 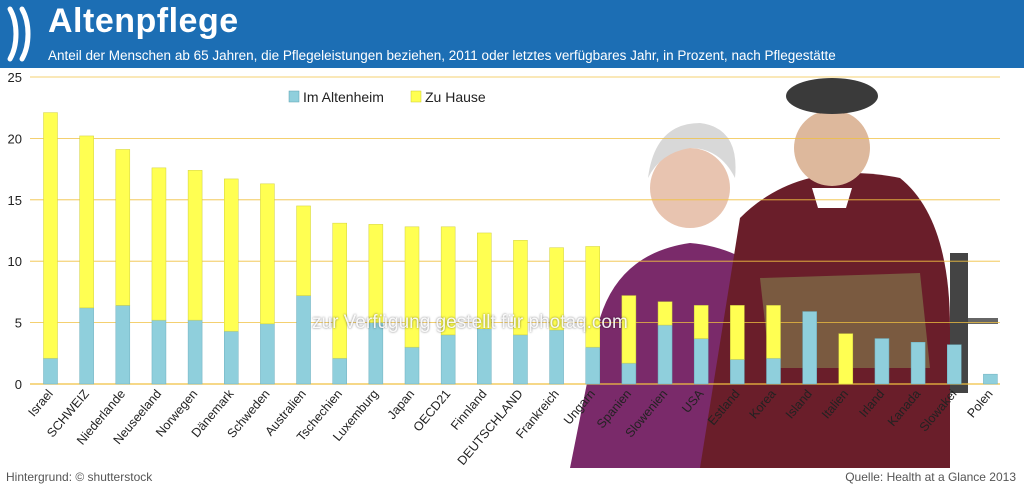 What do you see at coordinates (15, 138) in the screenshot?
I see `y-tick-label: 20` at bounding box center [15, 138].